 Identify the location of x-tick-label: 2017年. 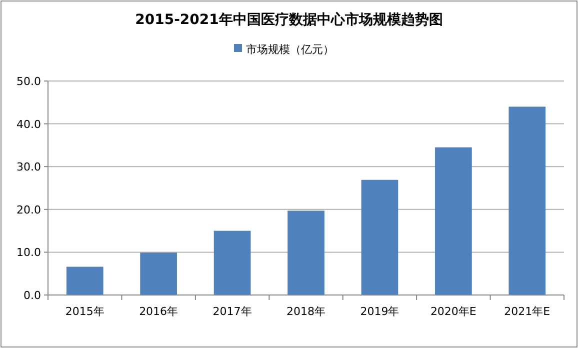
(232, 311).